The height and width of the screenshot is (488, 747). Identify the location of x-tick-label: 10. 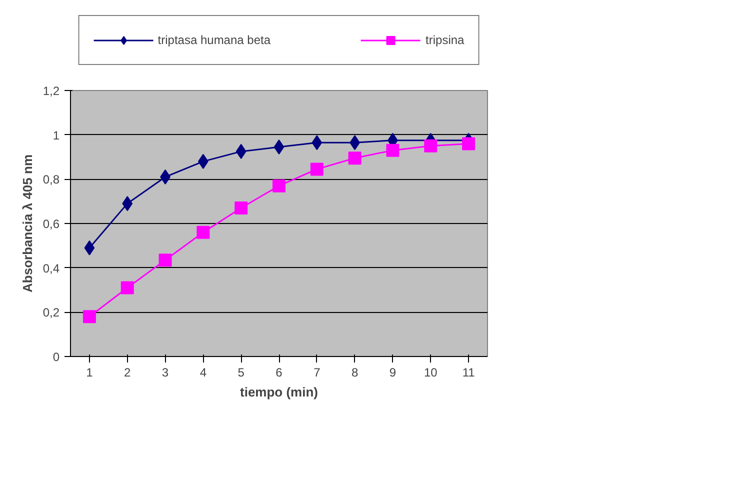
(431, 373).